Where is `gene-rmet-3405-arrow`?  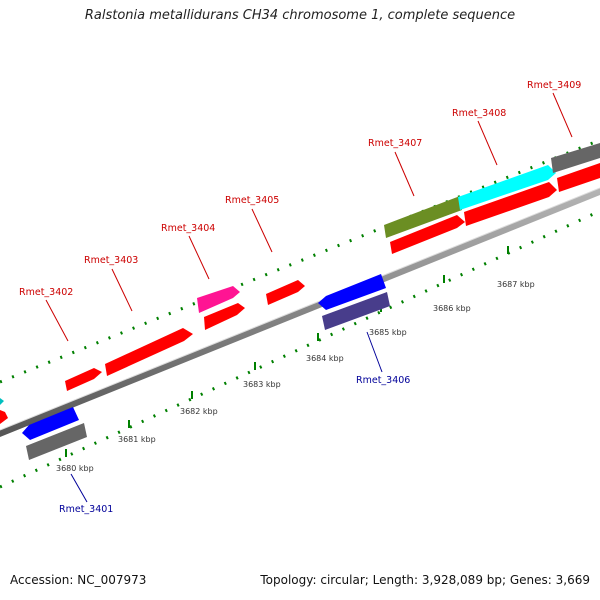
gene-rmet-3405-arrow is located at coordinates (285, 292).